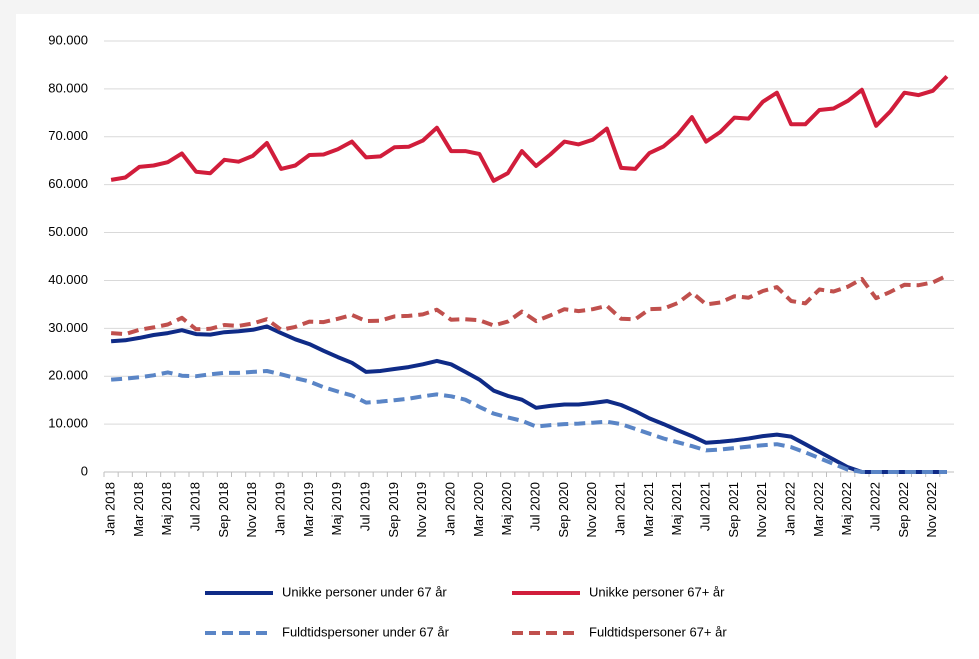  I want to click on x-tick-label: Jan 2021, so click(620, 509).